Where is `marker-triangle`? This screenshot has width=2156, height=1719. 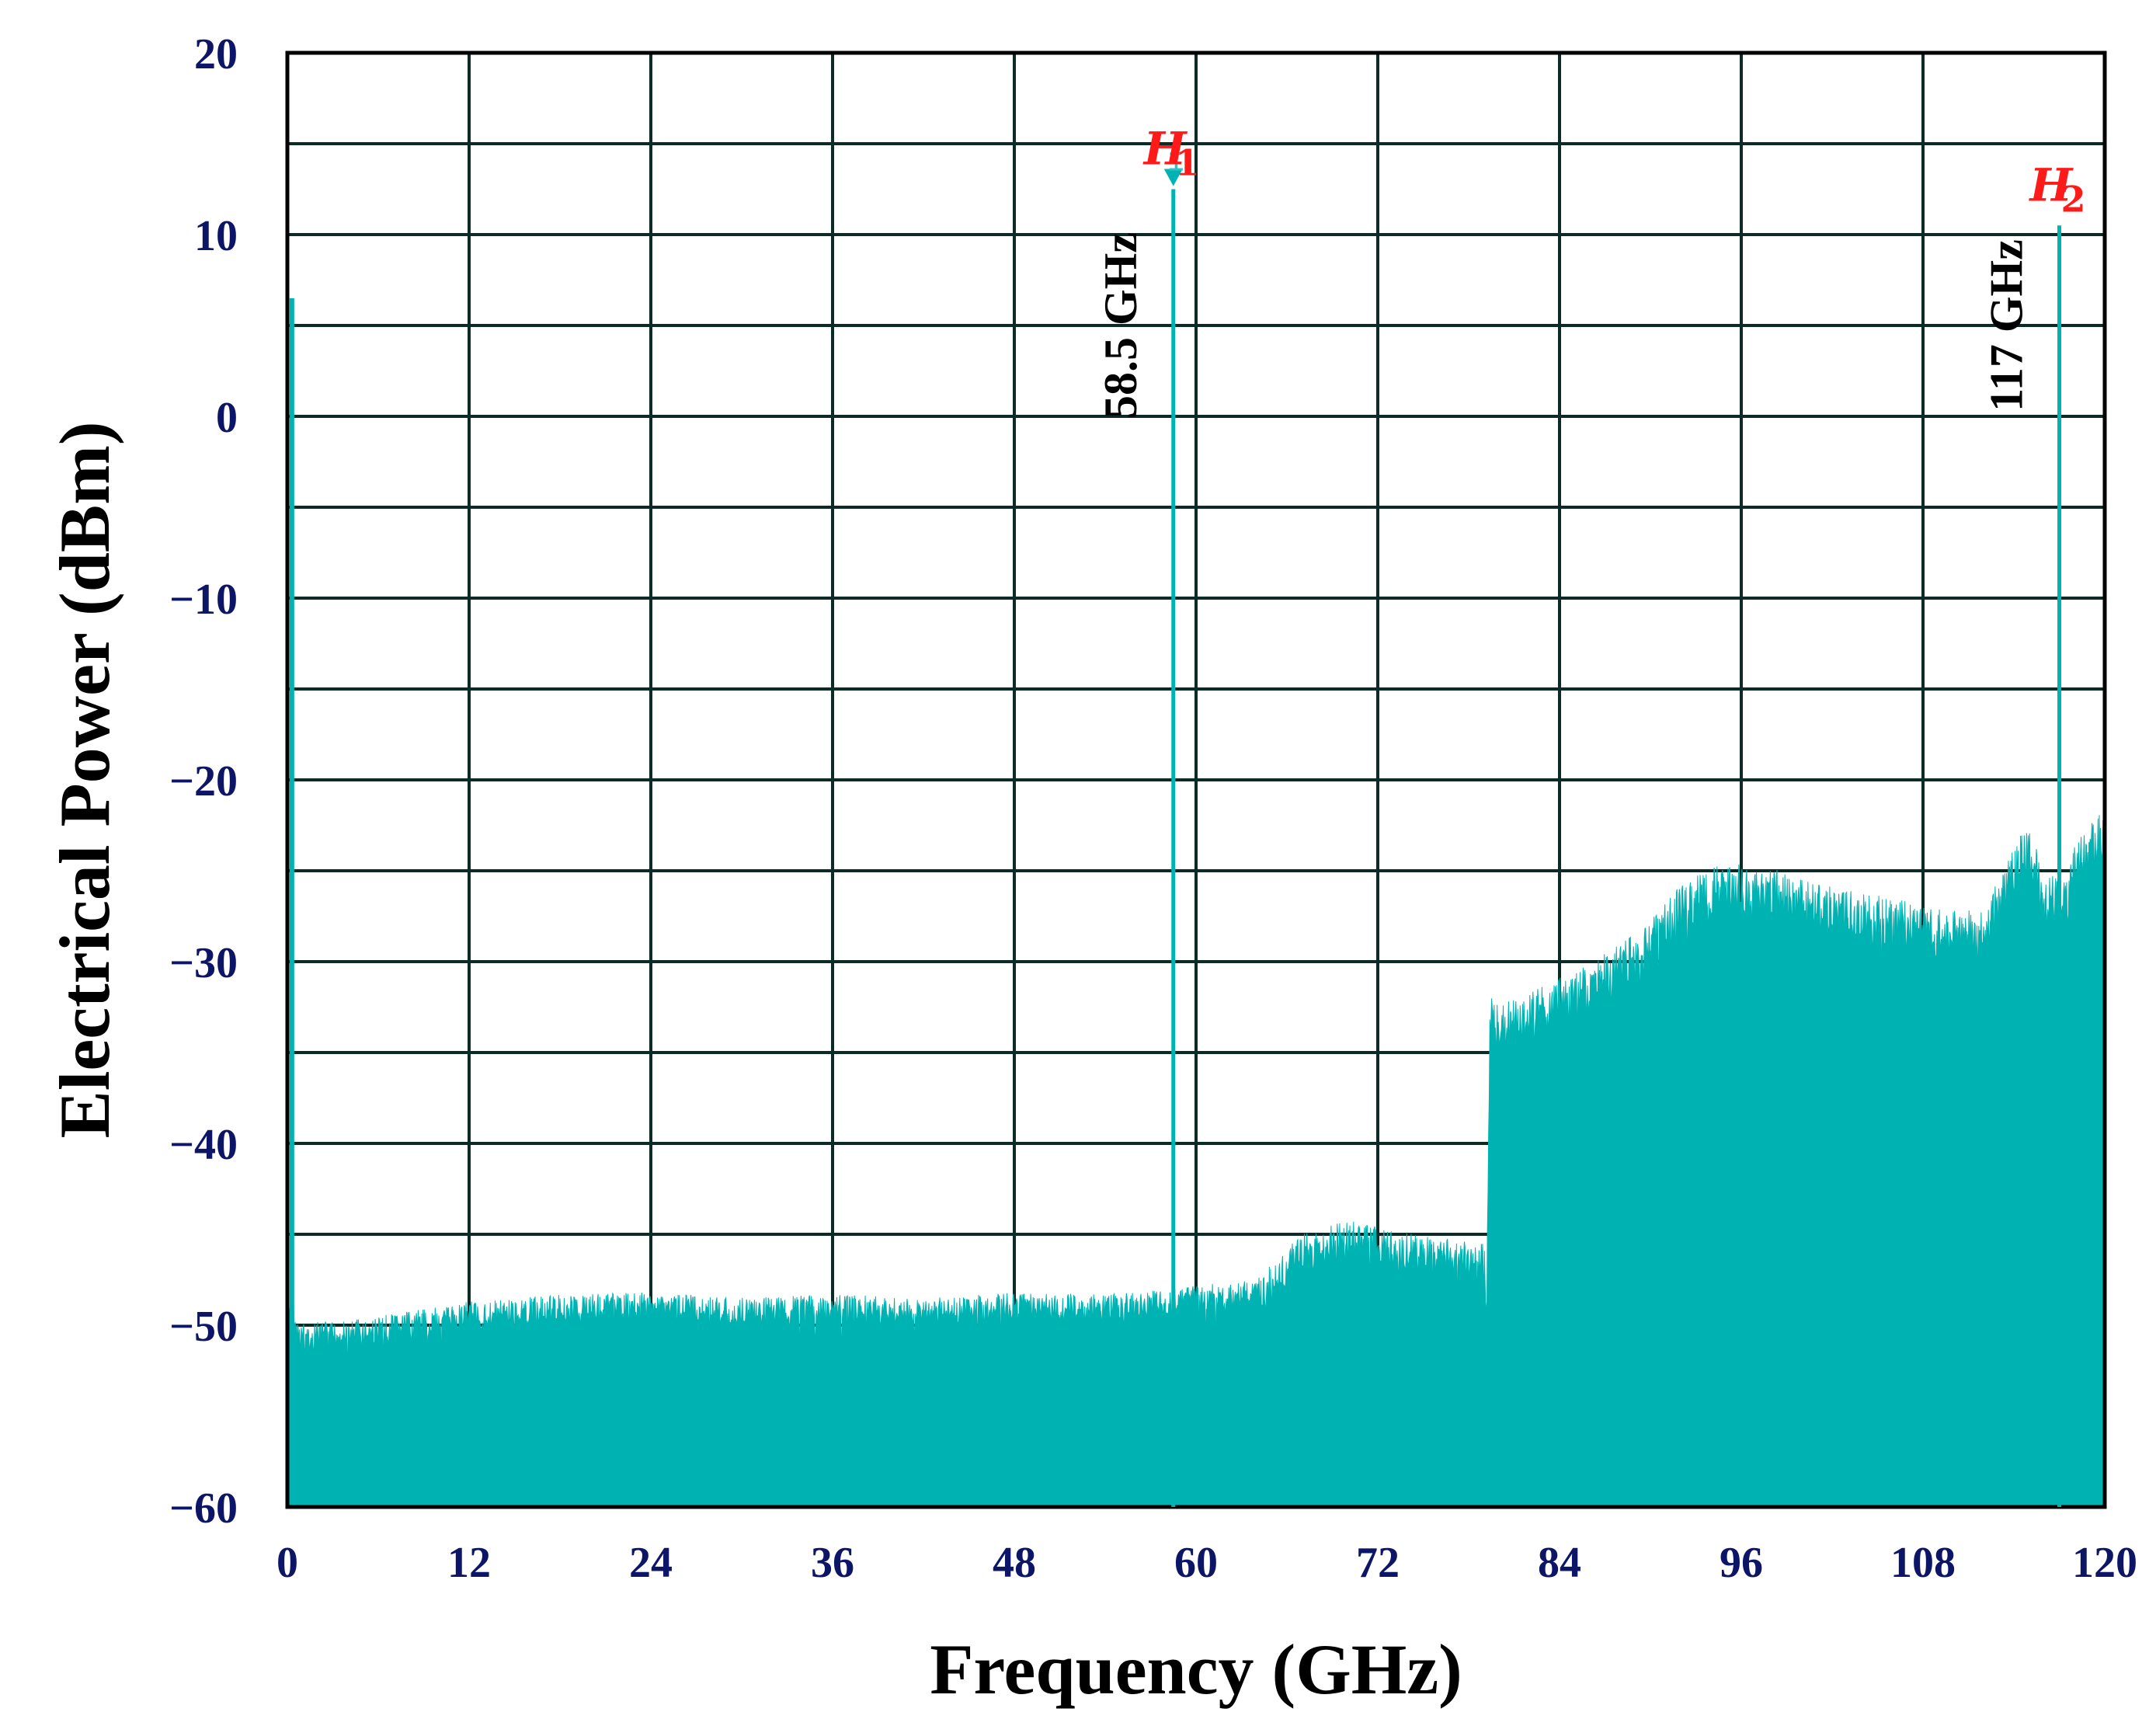
marker-triangle is located at coordinates (1173, 177).